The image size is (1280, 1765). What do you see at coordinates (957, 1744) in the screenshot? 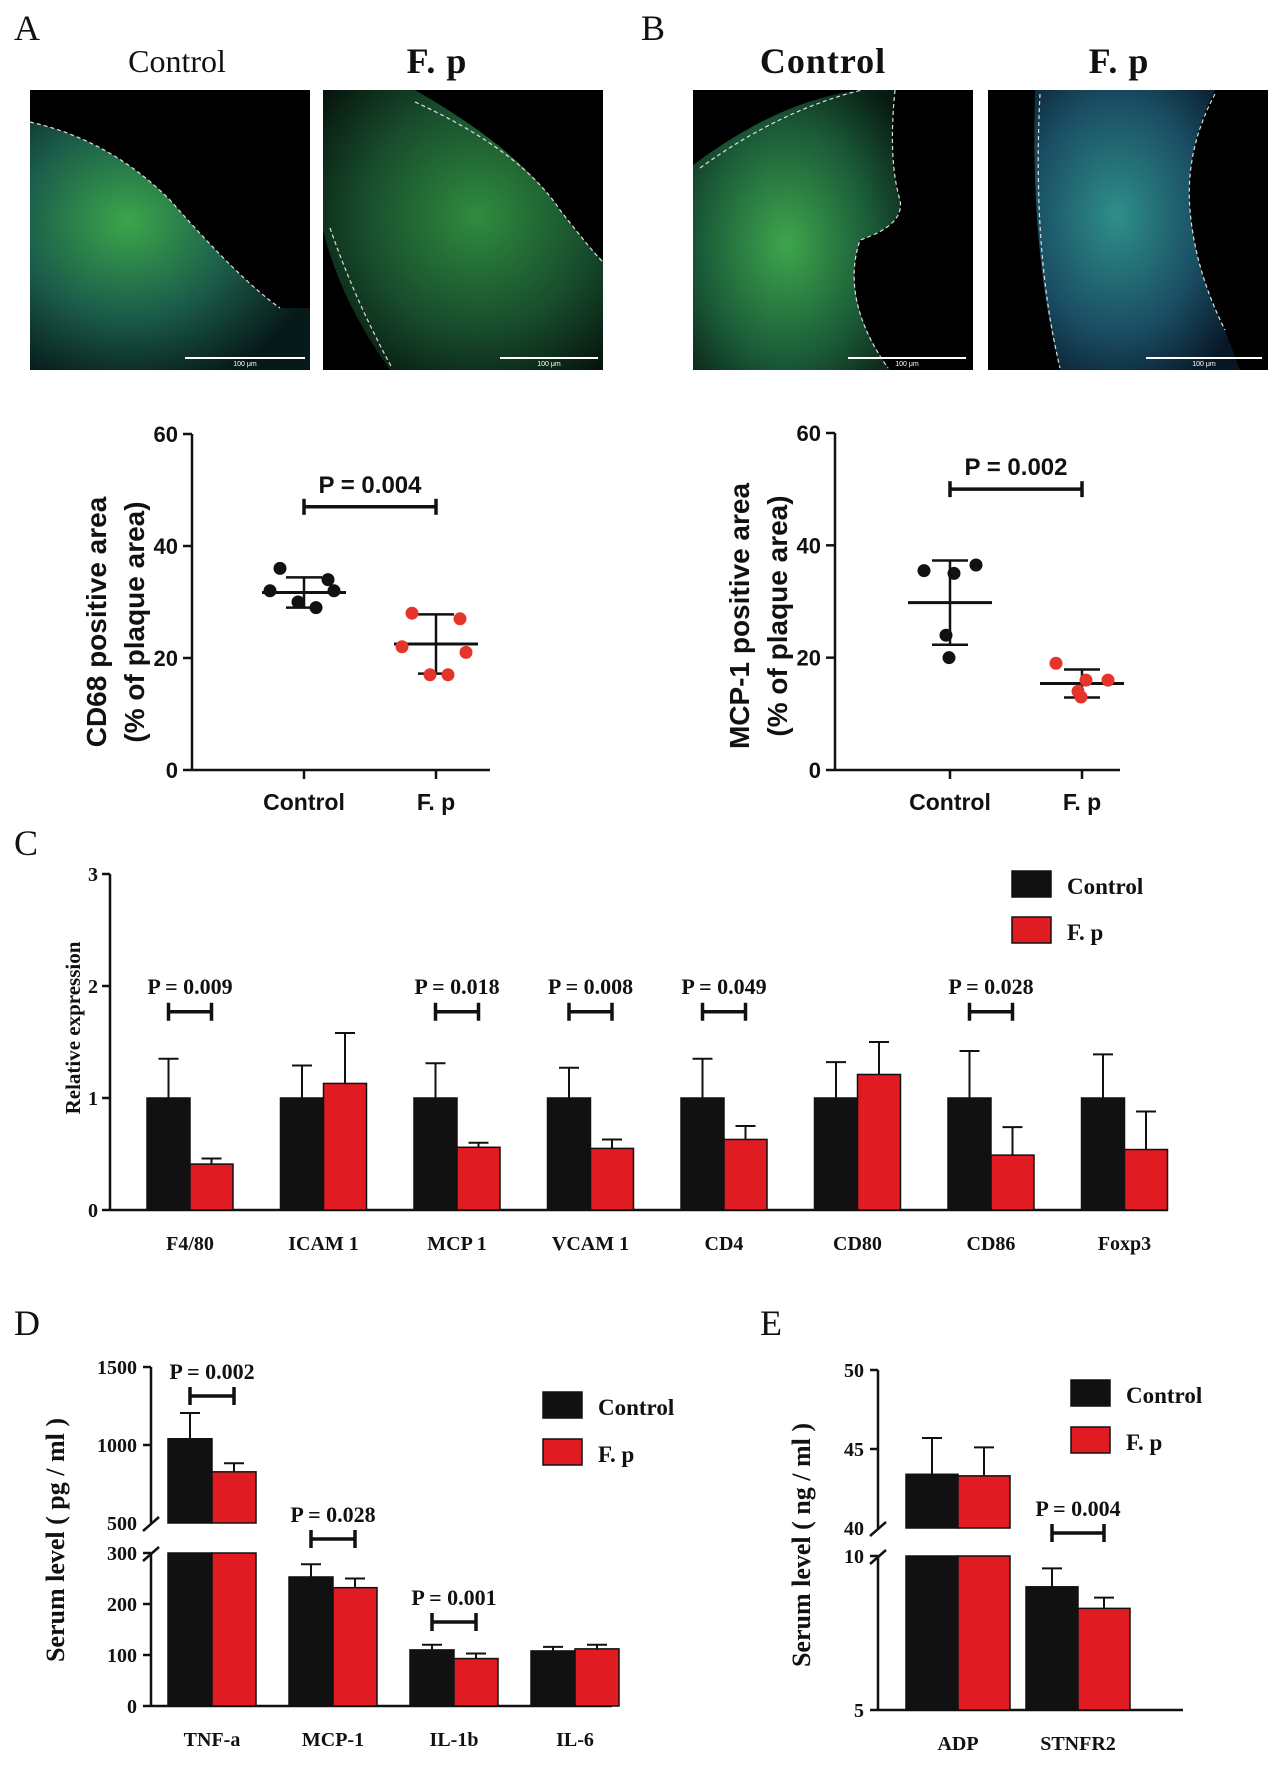
I see `x-tick-label: ADP` at bounding box center [957, 1744].